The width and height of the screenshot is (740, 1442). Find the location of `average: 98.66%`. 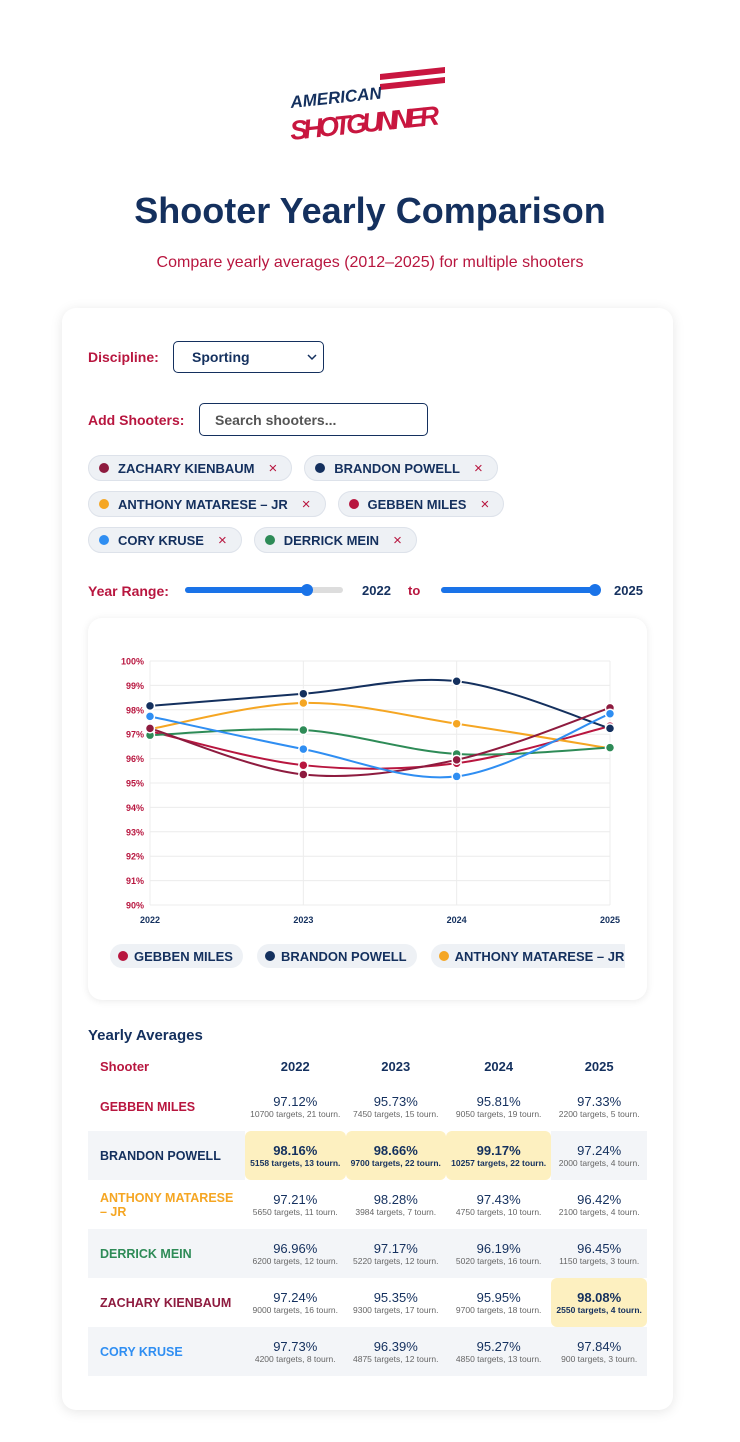

average: 98.66% is located at coordinates (395, 1150).